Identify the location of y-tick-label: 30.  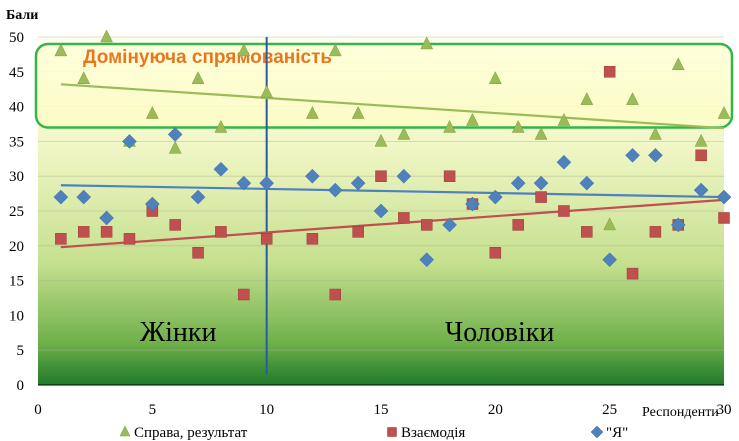
(16, 177).